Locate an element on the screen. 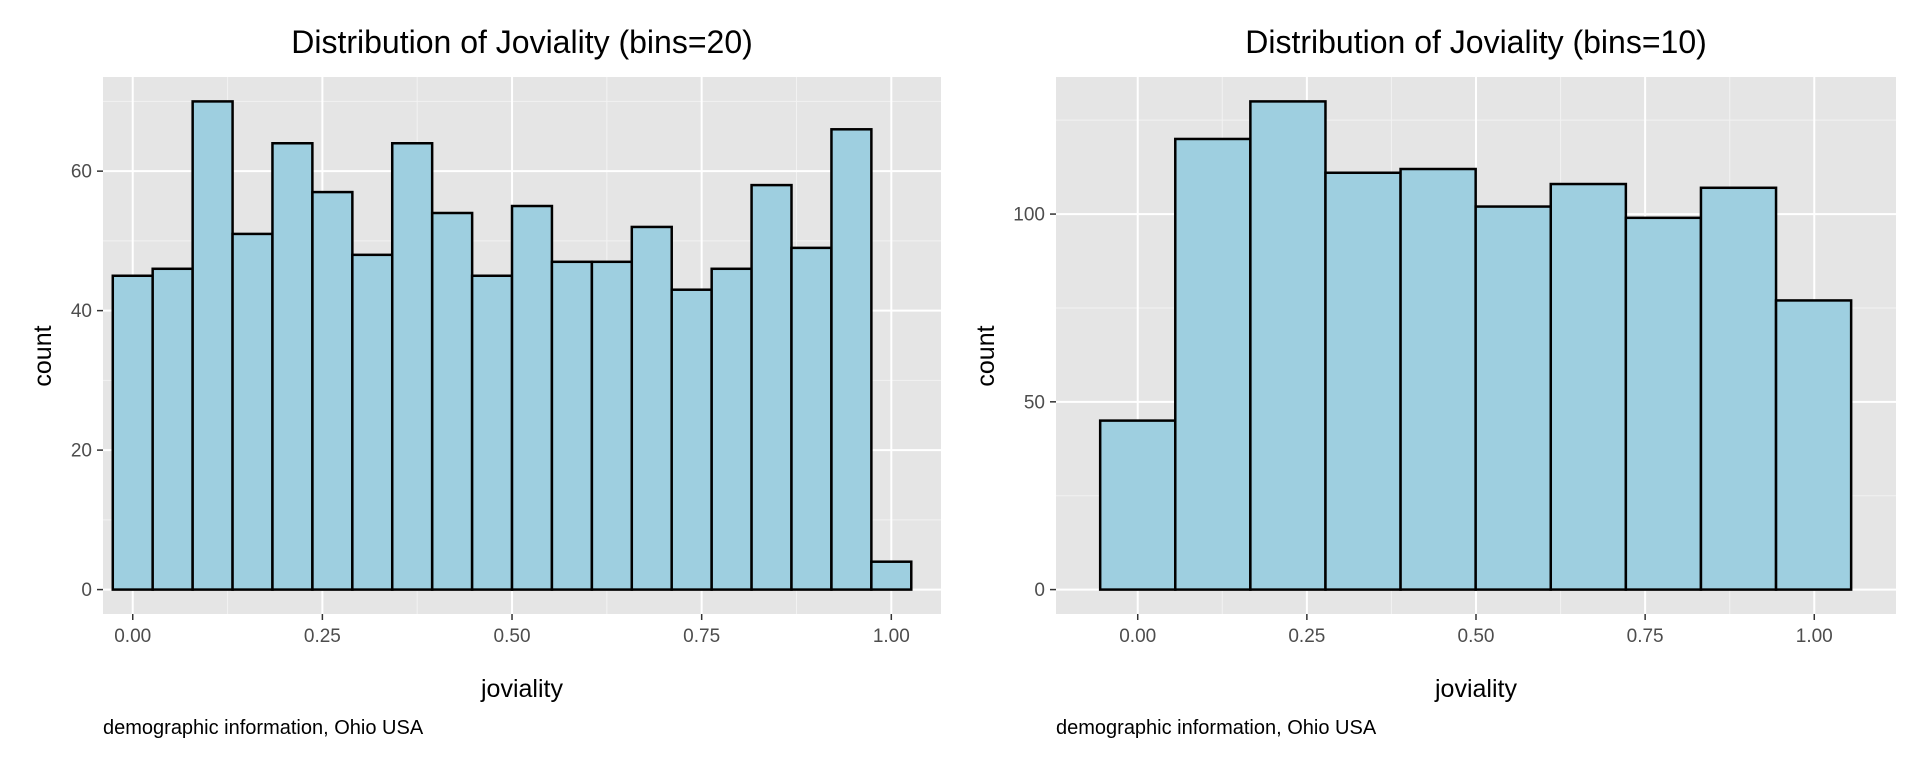 This screenshot has width=1920, height=773. y-tick-label: 40 is located at coordinates (81, 311).